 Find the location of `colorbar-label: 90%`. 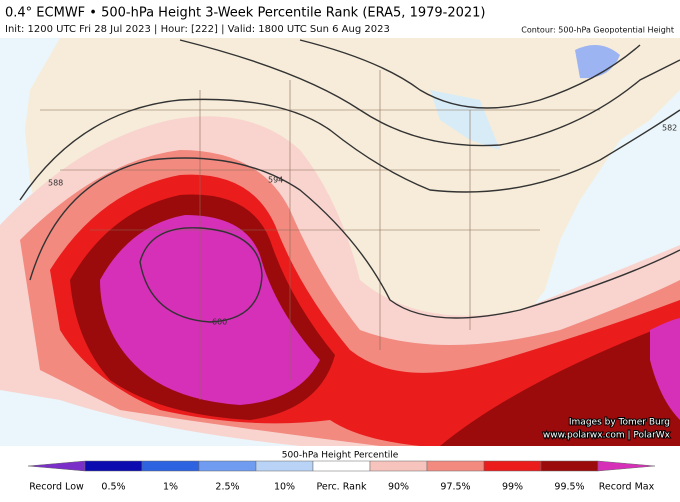

colorbar-label: 90% is located at coordinates (398, 487).